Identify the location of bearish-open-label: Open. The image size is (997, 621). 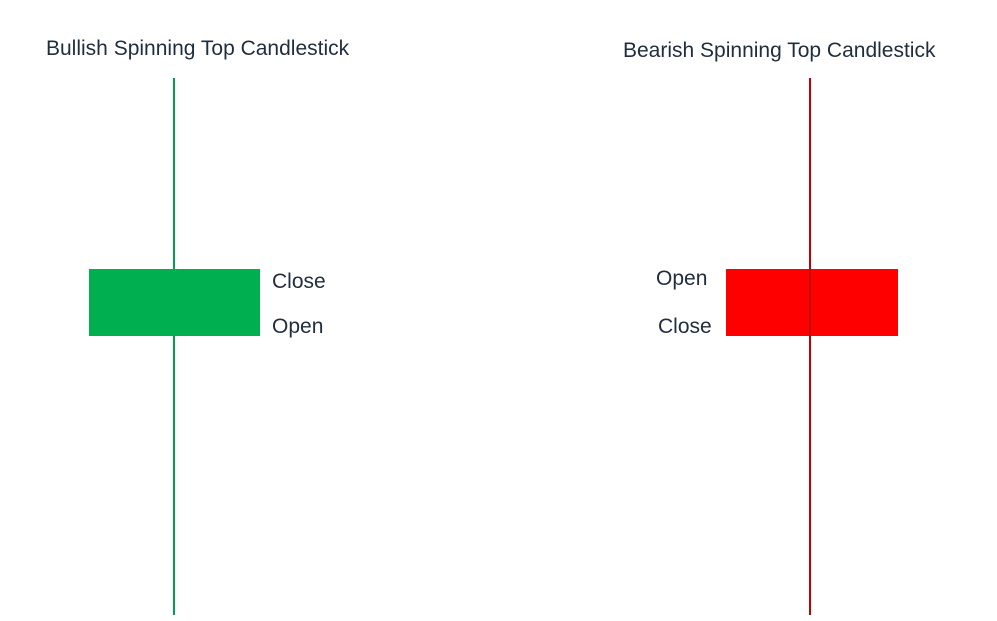
(682, 278).